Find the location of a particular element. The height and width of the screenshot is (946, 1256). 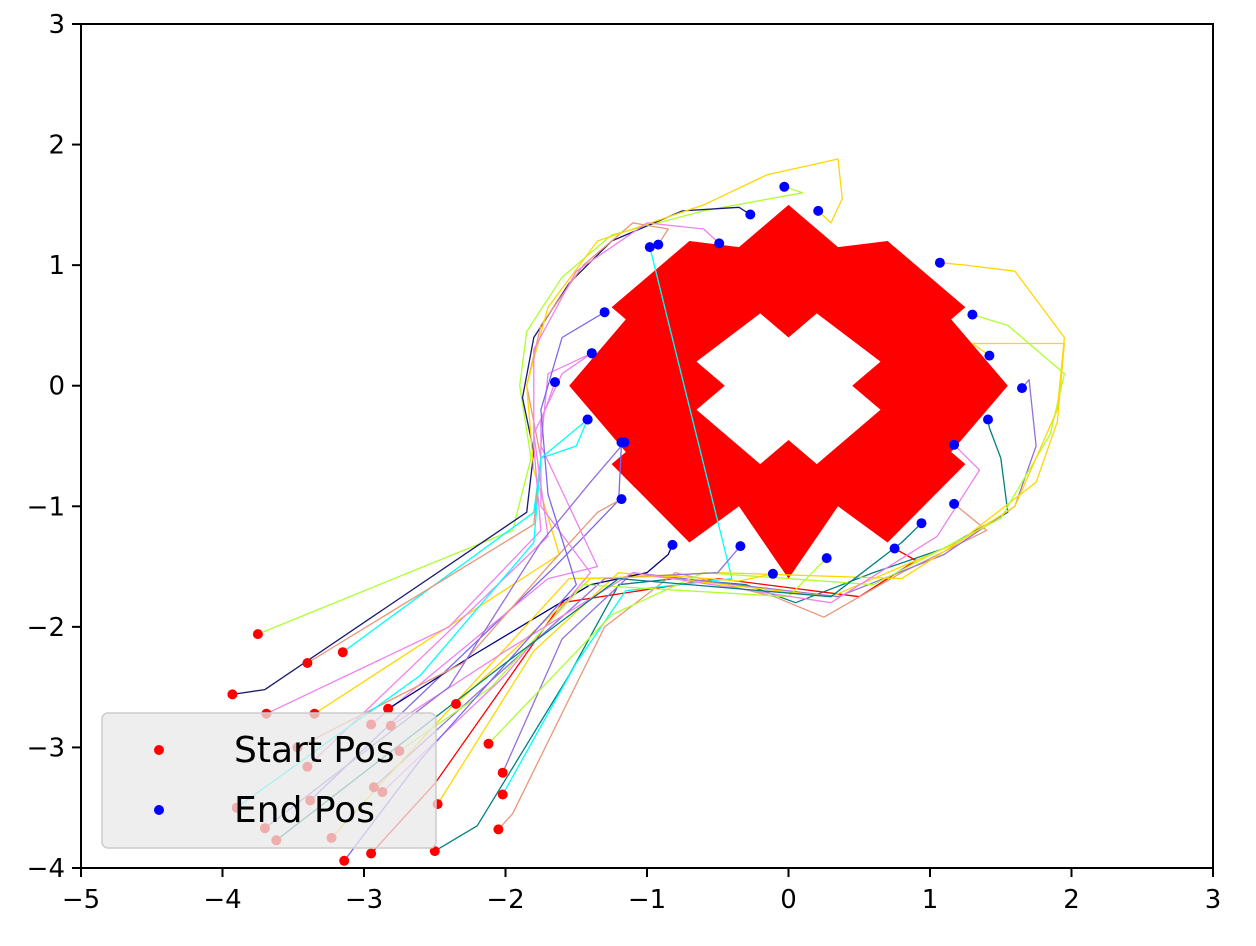

legend: Start Pos End Pos is located at coordinates (269, 780).